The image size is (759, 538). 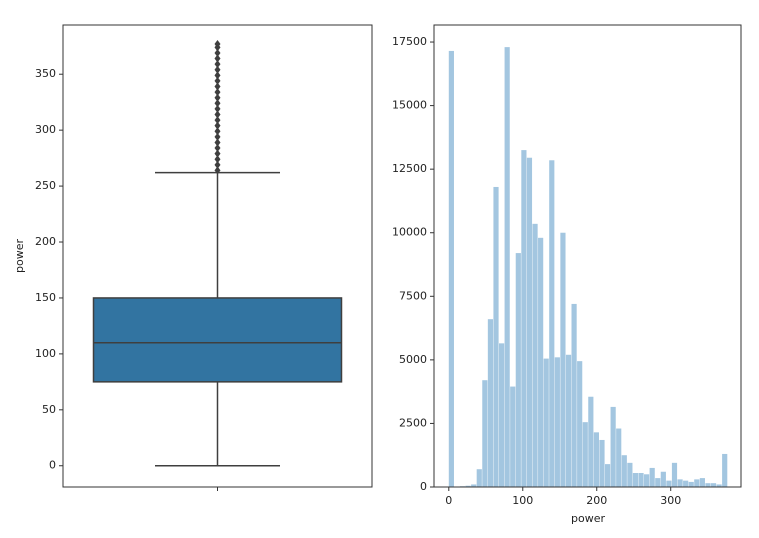 What do you see at coordinates (413, 422) in the screenshot?
I see `y-tick-label: 2500` at bounding box center [413, 422].